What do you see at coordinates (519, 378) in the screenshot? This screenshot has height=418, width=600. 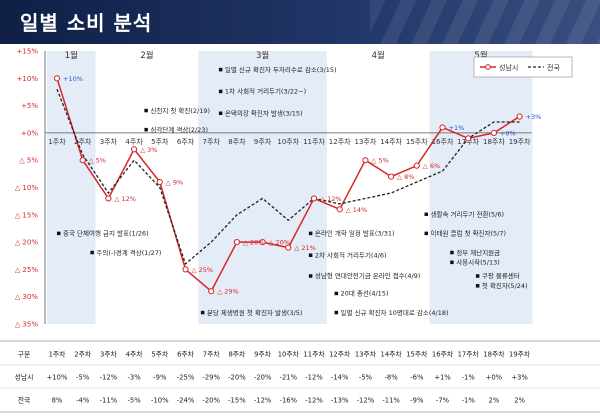 I see `table-cell: +3%` at bounding box center [519, 378].